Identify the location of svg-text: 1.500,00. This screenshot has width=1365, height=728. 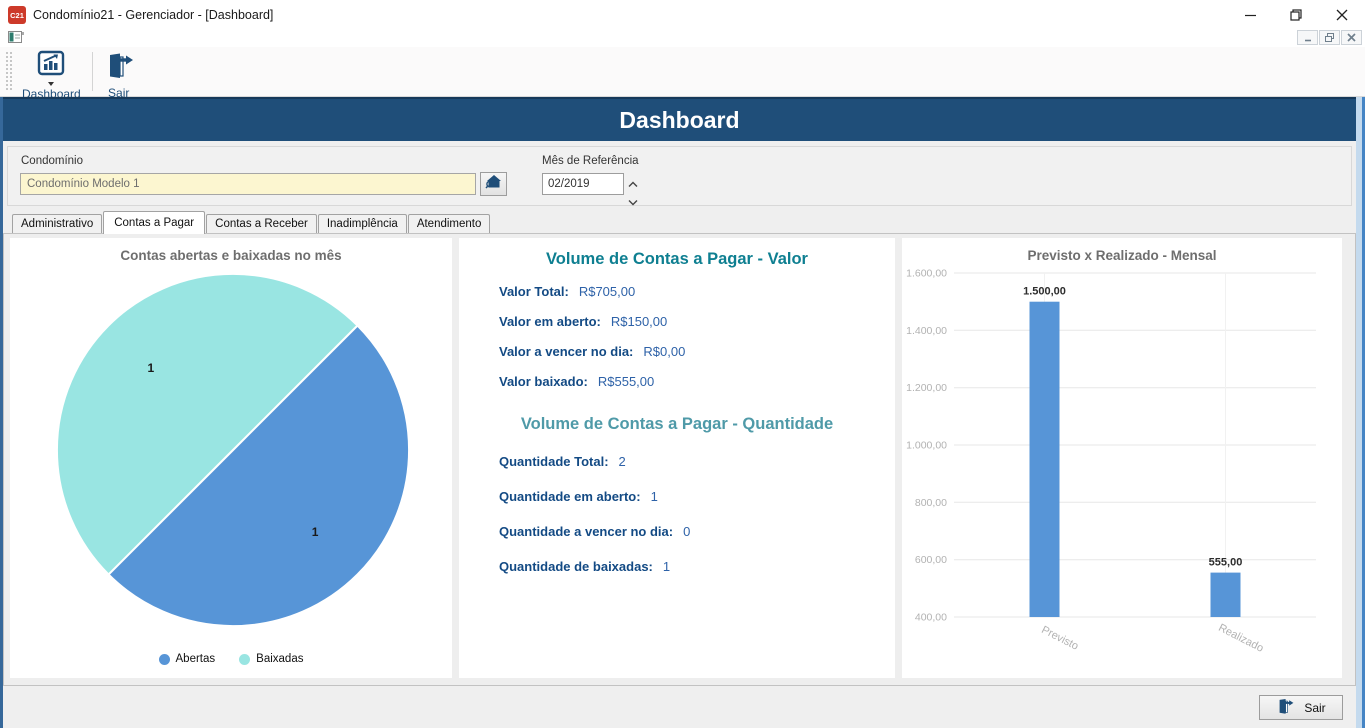
(1044, 292).